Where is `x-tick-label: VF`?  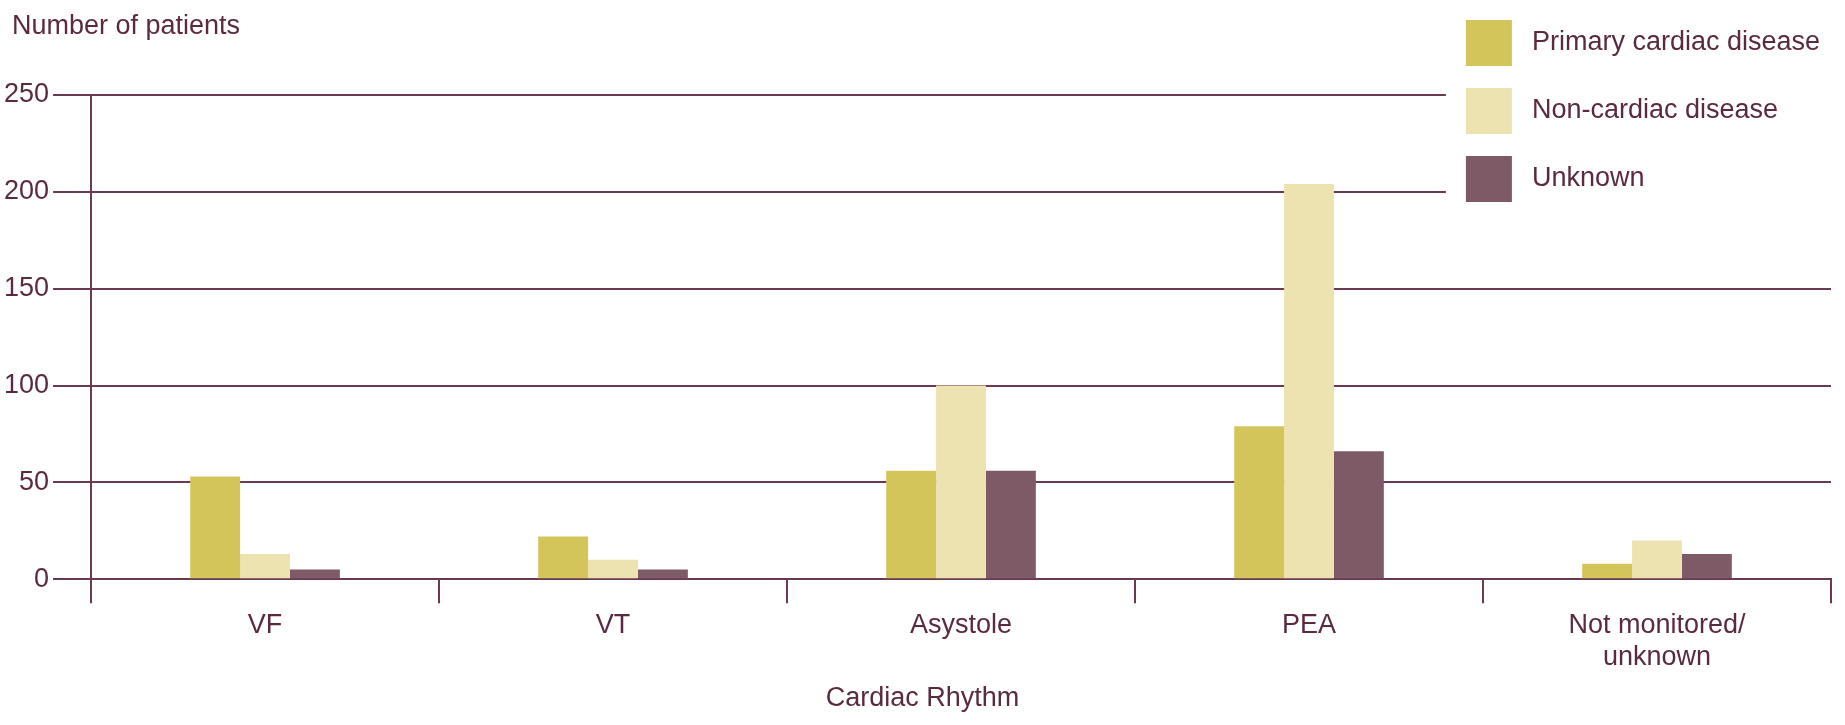 x-tick-label: VF is located at coordinates (265, 623).